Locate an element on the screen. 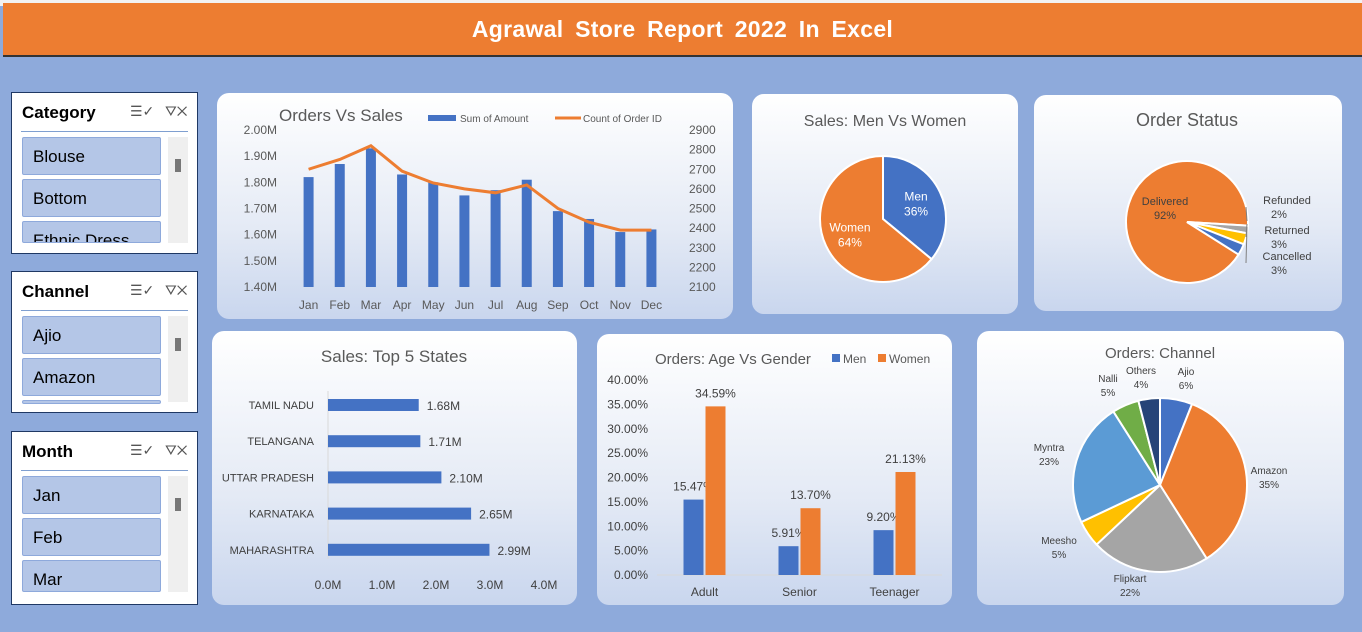 This screenshot has width=1362, height=632. bar-women-senior is located at coordinates (810, 541).